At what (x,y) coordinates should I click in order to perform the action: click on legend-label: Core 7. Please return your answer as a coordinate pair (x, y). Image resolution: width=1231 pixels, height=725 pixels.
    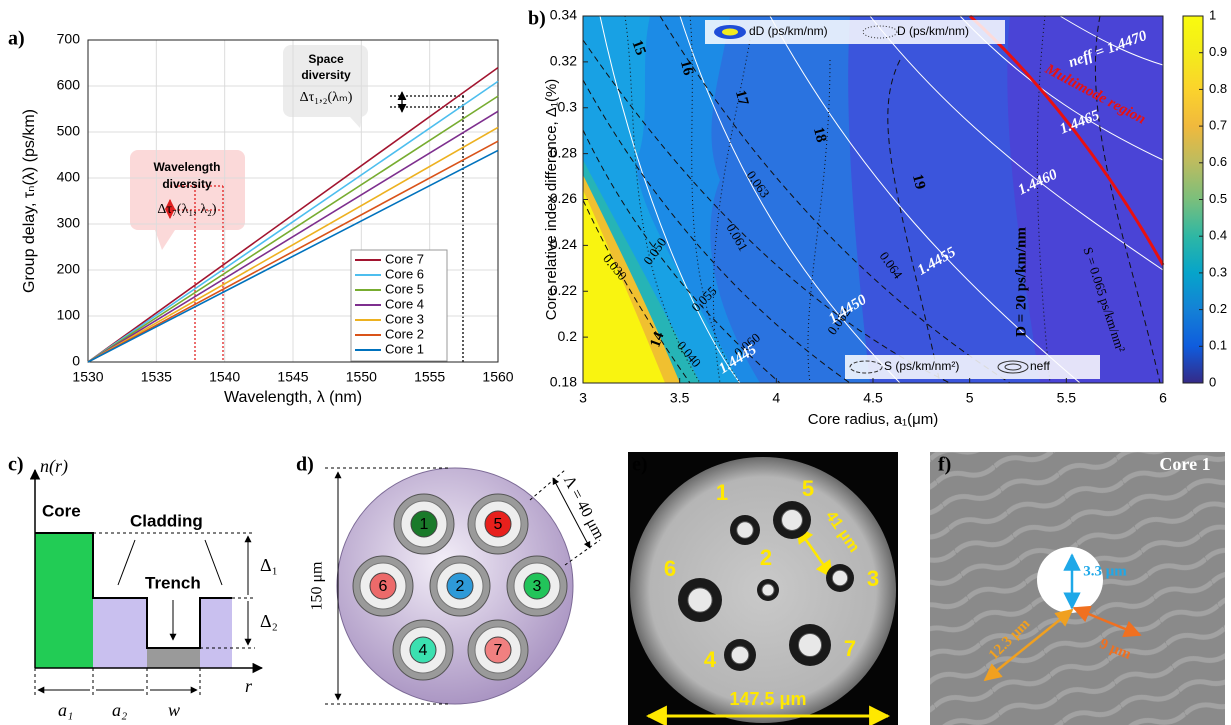
    Looking at the image, I should click on (404, 258).